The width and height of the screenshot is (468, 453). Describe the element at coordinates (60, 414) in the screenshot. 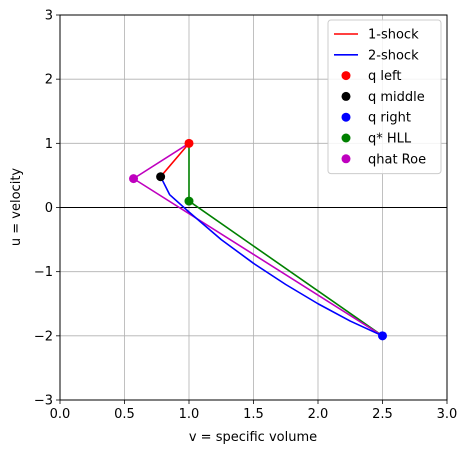

I see `x-tick-label: 0.0` at that location.